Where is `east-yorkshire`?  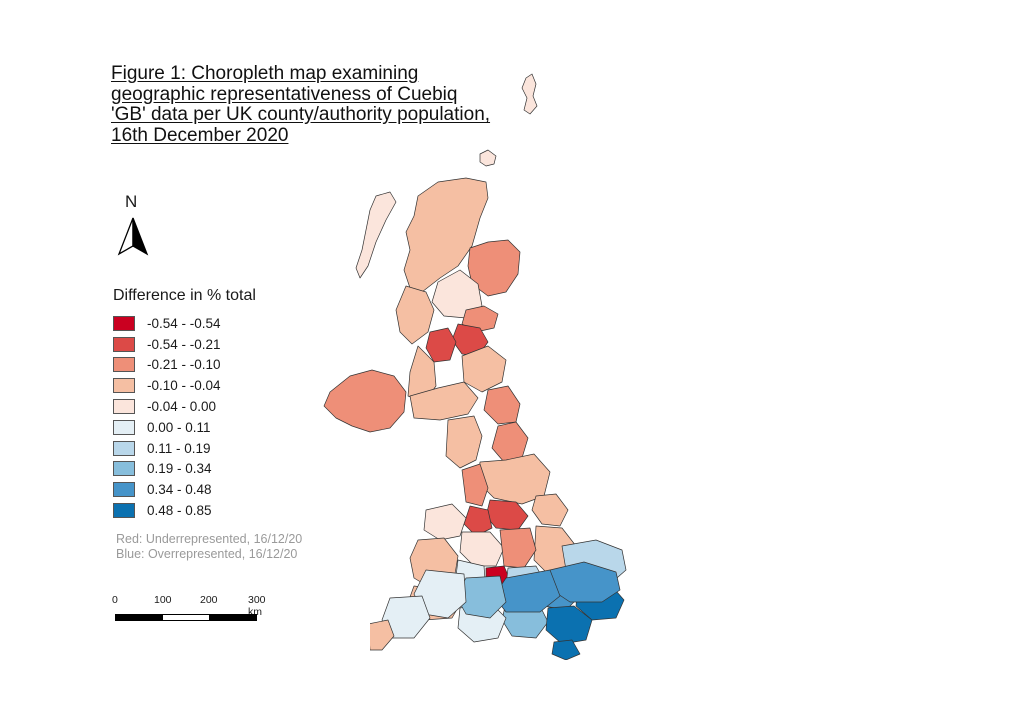 east-yorkshire is located at coordinates (550, 510).